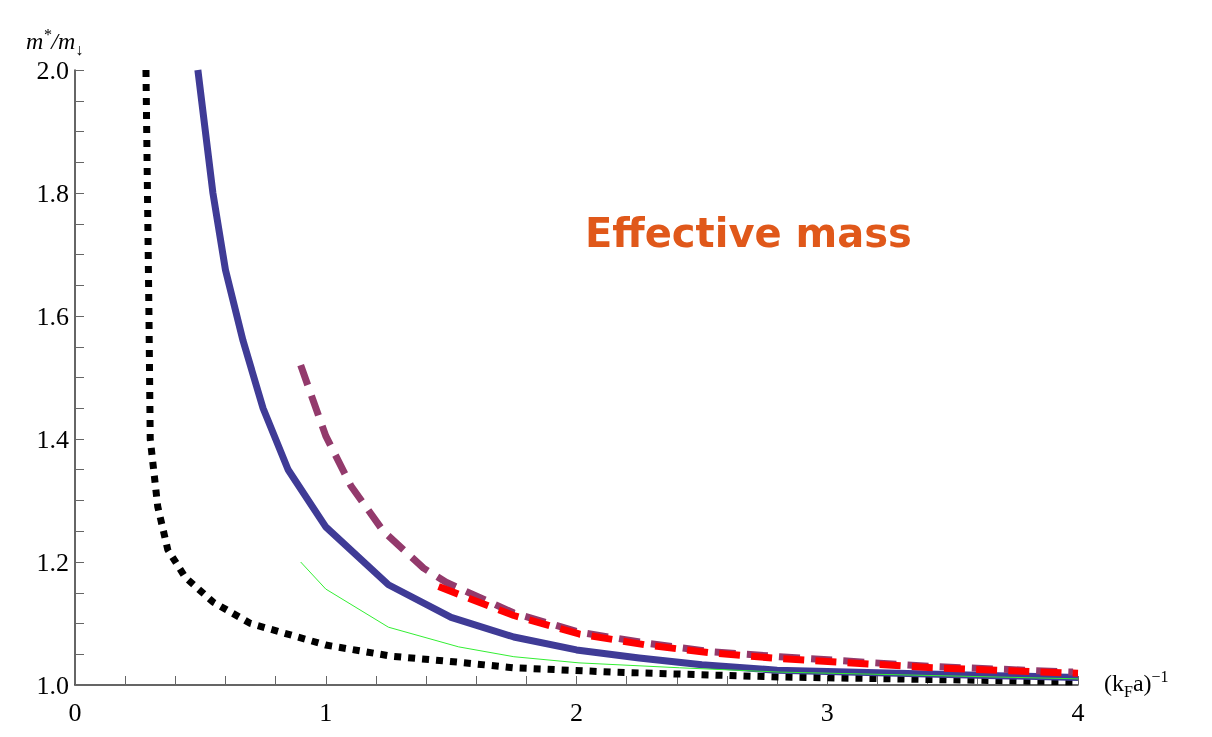  Describe the element at coordinates (52, 562) in the screenshot. I see `y-tick-label: 1.2` at that location.